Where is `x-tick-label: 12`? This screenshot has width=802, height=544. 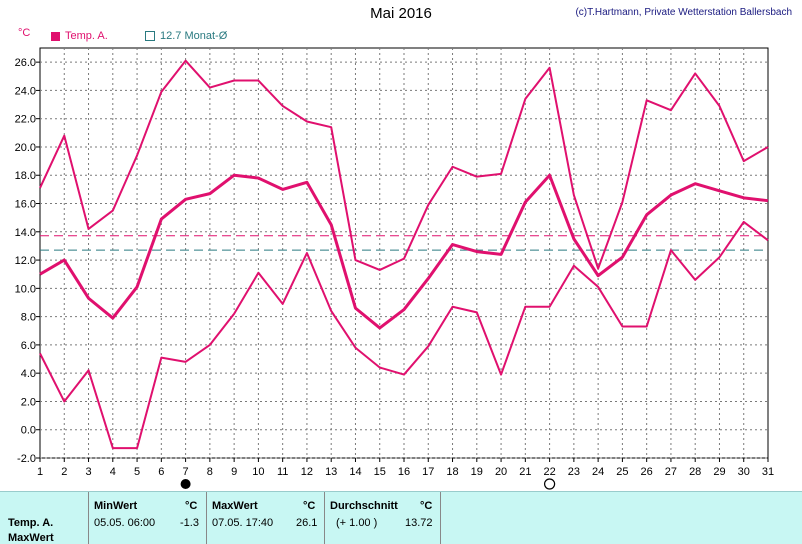
x-tick-label: 12 is located at coordinates (307, 472).